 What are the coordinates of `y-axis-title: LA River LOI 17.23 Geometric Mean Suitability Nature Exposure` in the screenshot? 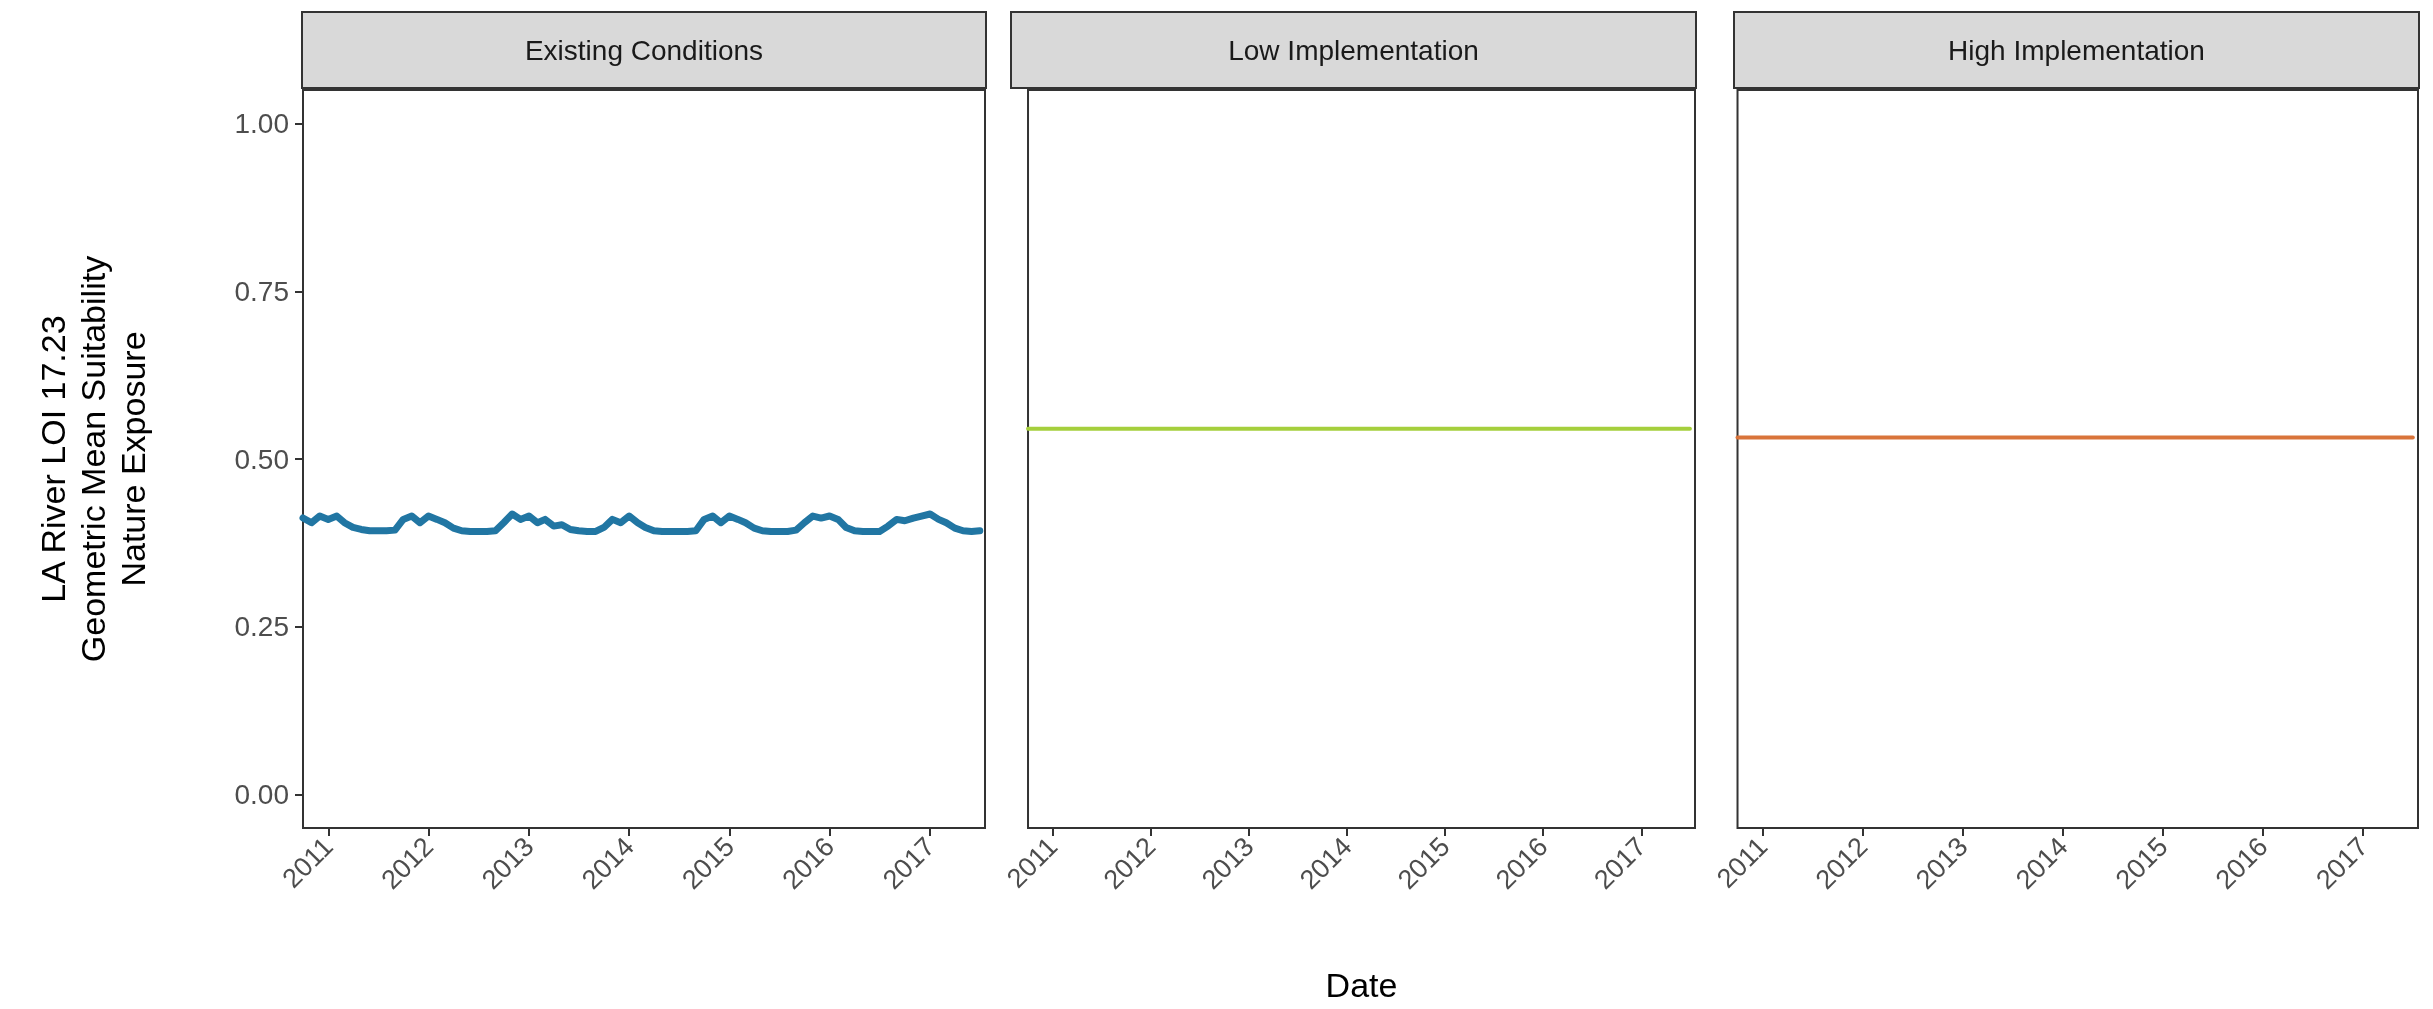 It's located at (93, 459).